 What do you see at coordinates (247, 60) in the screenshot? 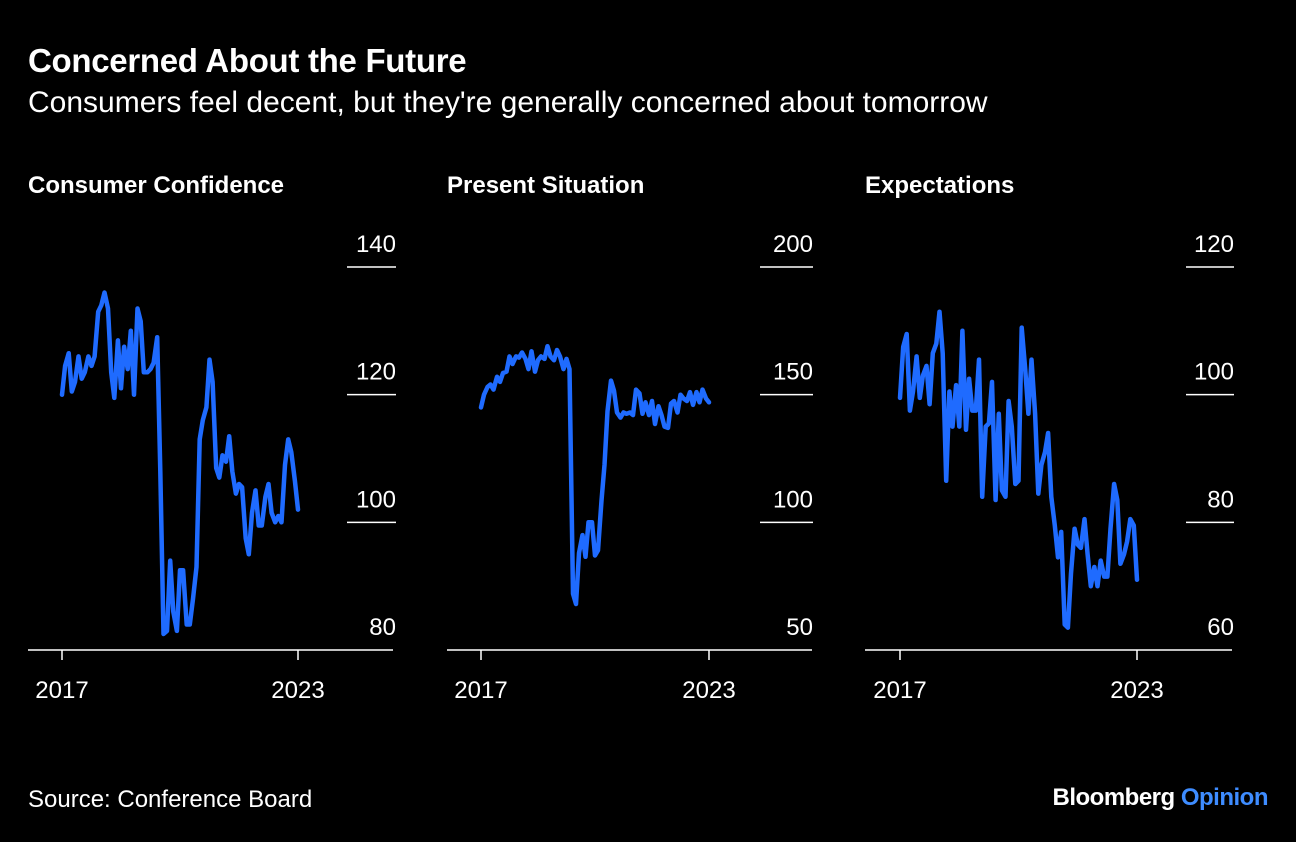
I see `chart-title: Concerned About the Future` at bounding box center [247, 60].